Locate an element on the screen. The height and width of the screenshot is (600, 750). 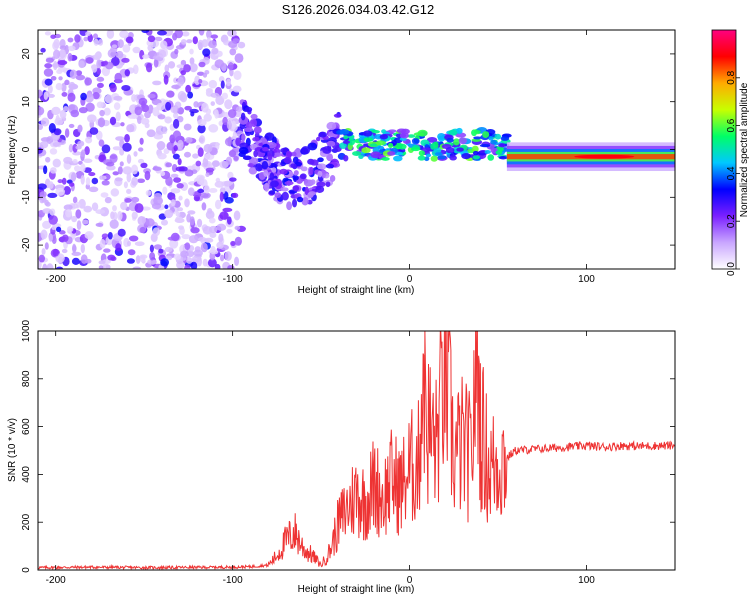
x-tick-label: -200 is located at coordinates (56, 279).